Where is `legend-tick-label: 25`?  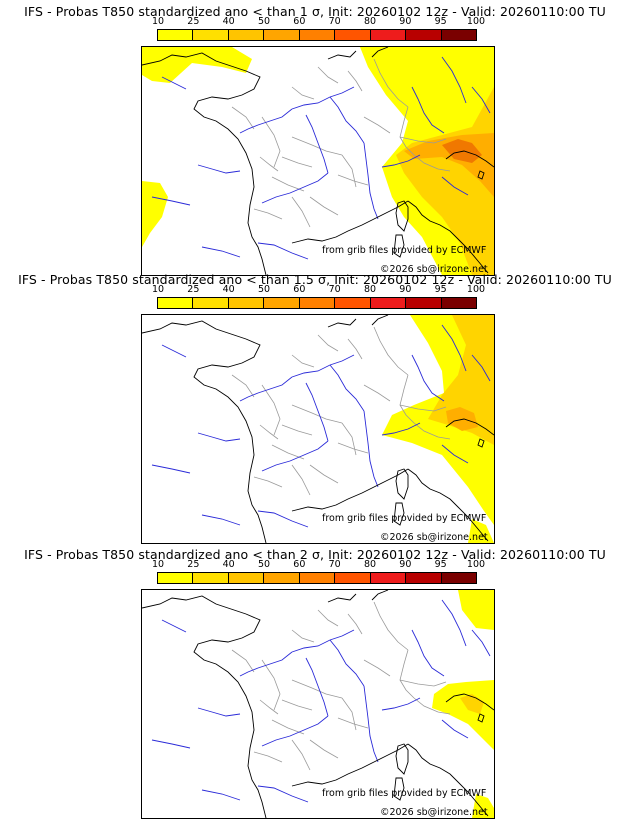
legend-tick-label: 25 is located at coordinates (193, 21).